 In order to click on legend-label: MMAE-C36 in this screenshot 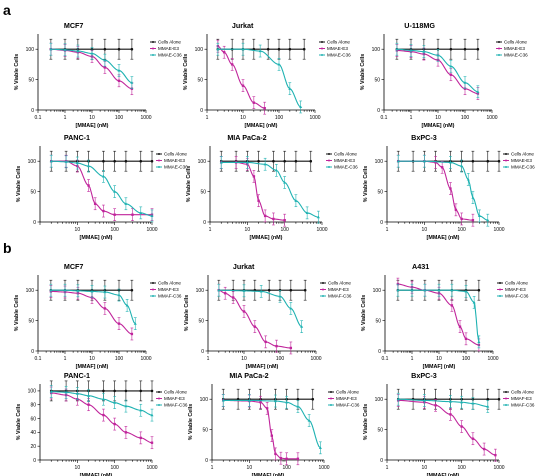, I will do `click(176, 167)`.